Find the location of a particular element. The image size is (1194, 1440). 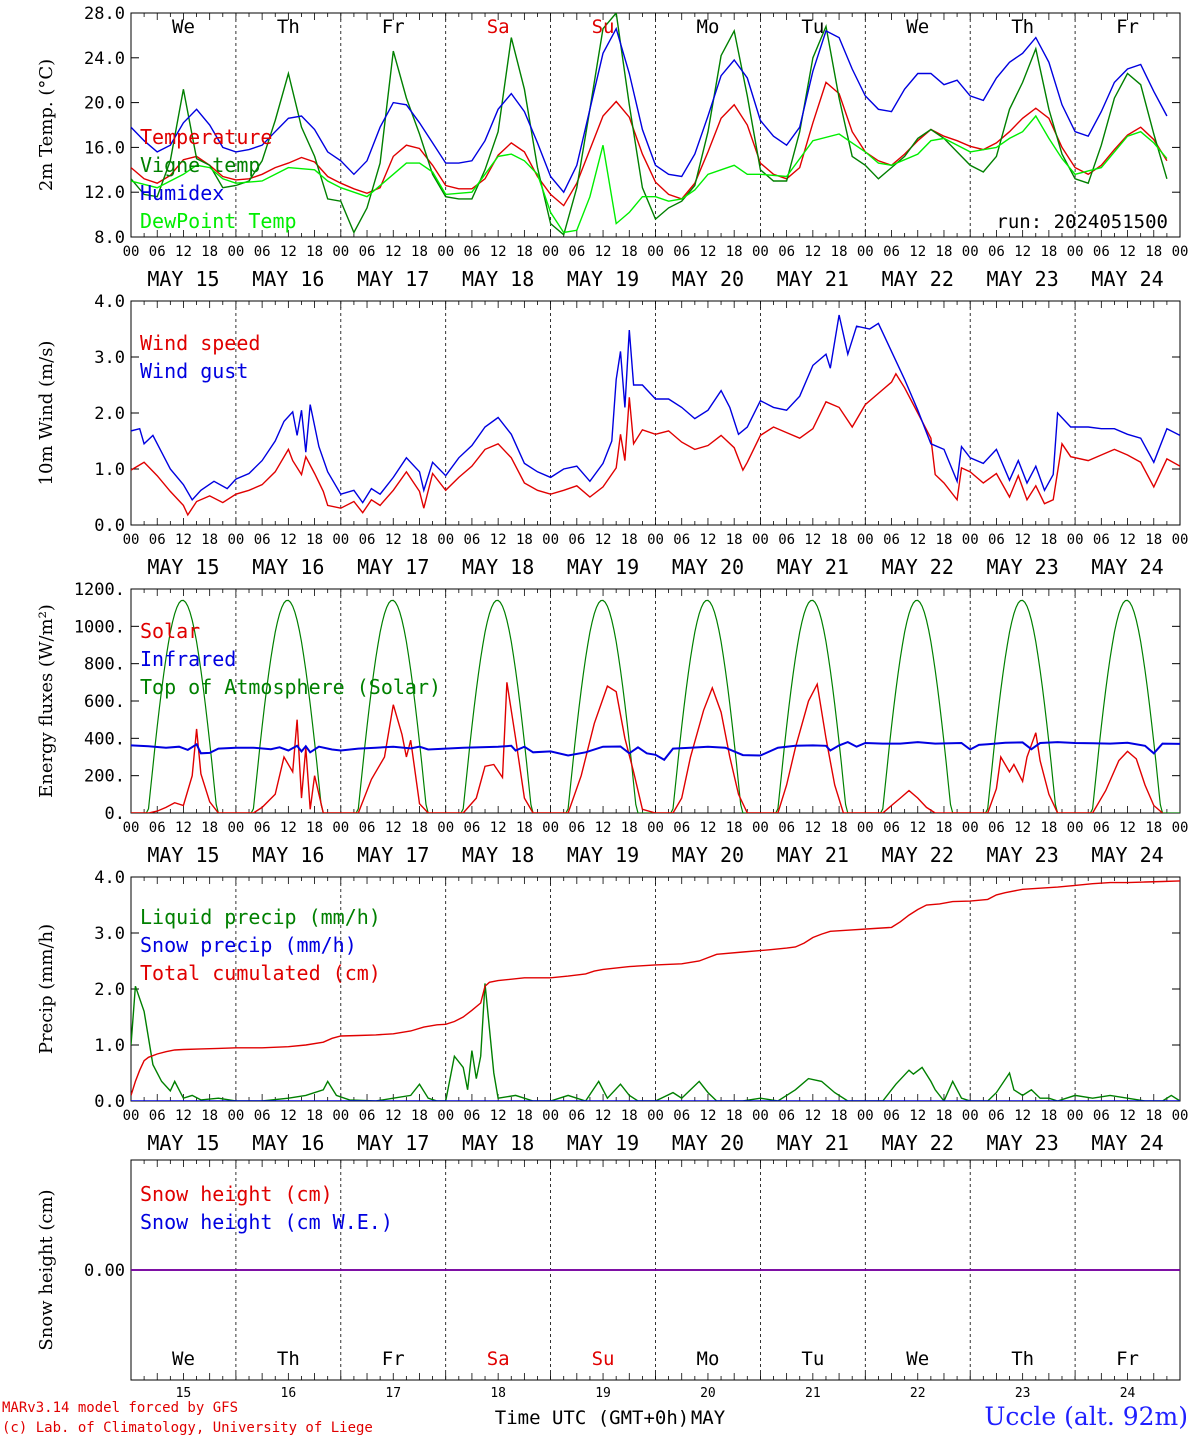

x-axis-month: MAY is located at coordinates (708, 1418).